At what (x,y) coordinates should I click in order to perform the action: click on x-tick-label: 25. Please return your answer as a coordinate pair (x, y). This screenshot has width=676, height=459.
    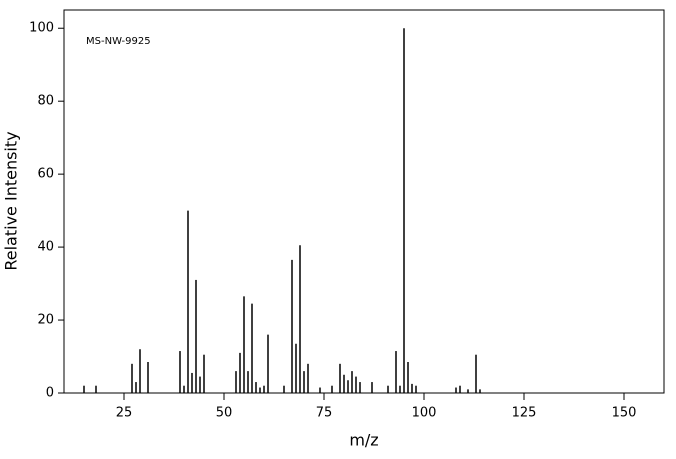
    Looking at the image, I should click on (124, 413).